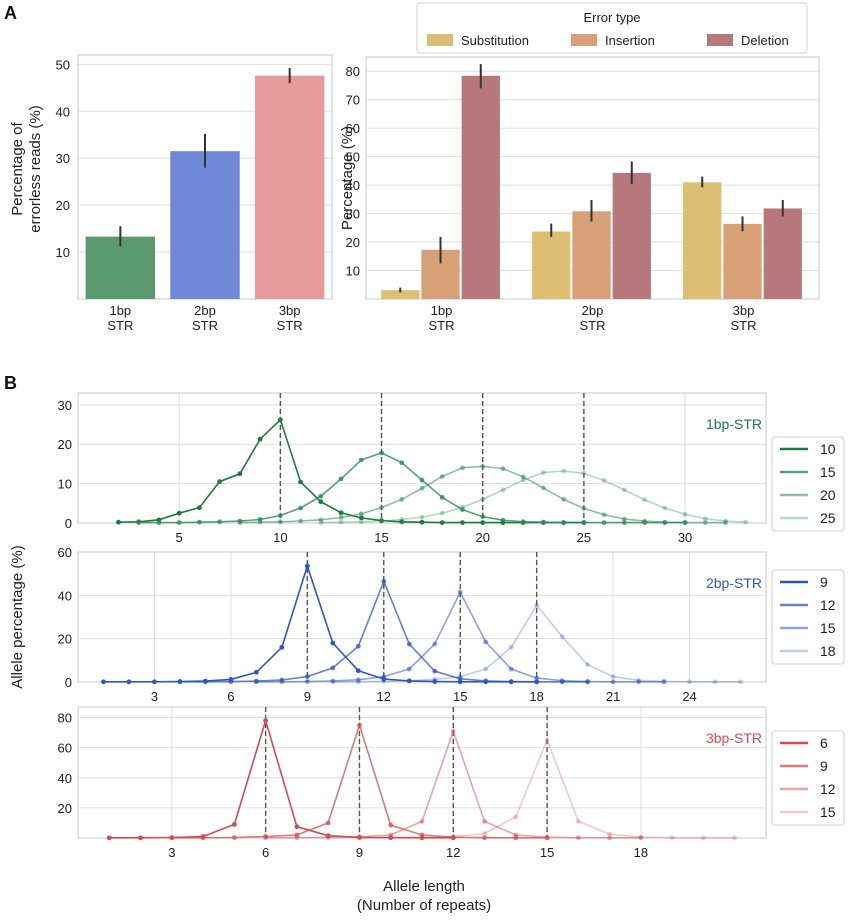 The width and height of the screenshot is (854, 920). What do you see at coordinates (611, 17) in the screenshot?
I see `legend-title: Error type` at bounding box center [611, 17].